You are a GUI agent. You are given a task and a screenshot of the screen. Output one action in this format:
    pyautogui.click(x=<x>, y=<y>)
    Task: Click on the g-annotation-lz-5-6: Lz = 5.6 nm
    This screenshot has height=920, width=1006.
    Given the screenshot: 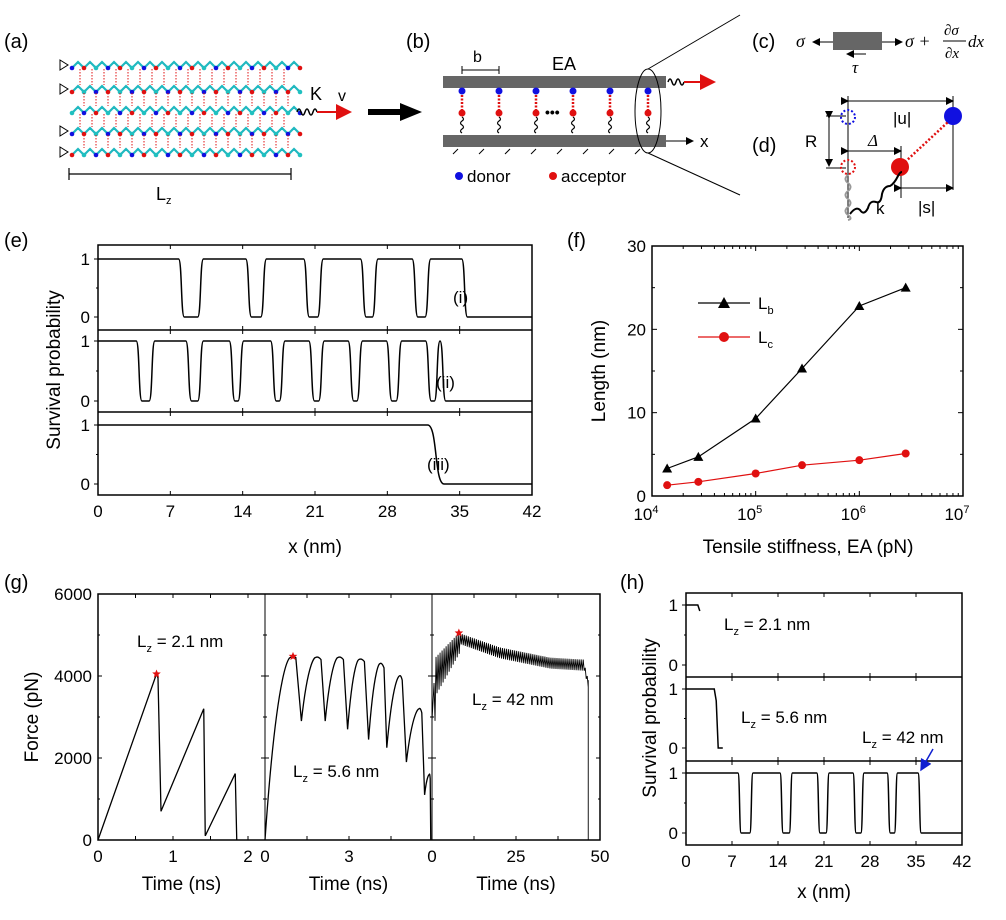 What is the action you would take?
    pyautogui.click(x=336, y=773)
    